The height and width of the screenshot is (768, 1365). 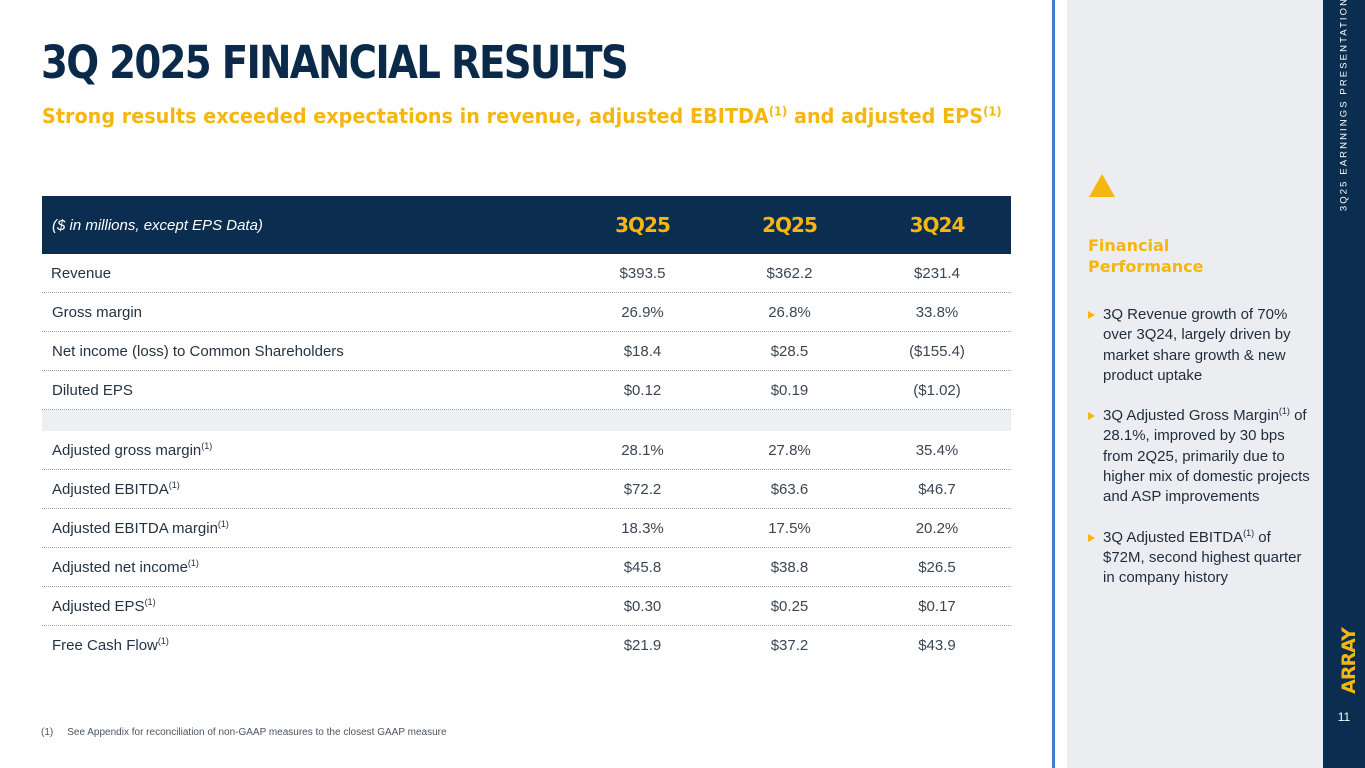 What do you see at coordinates (937, 567) in the screenshot?
I see `cell-3q24: $26.5` at bounding box center [937, 567].